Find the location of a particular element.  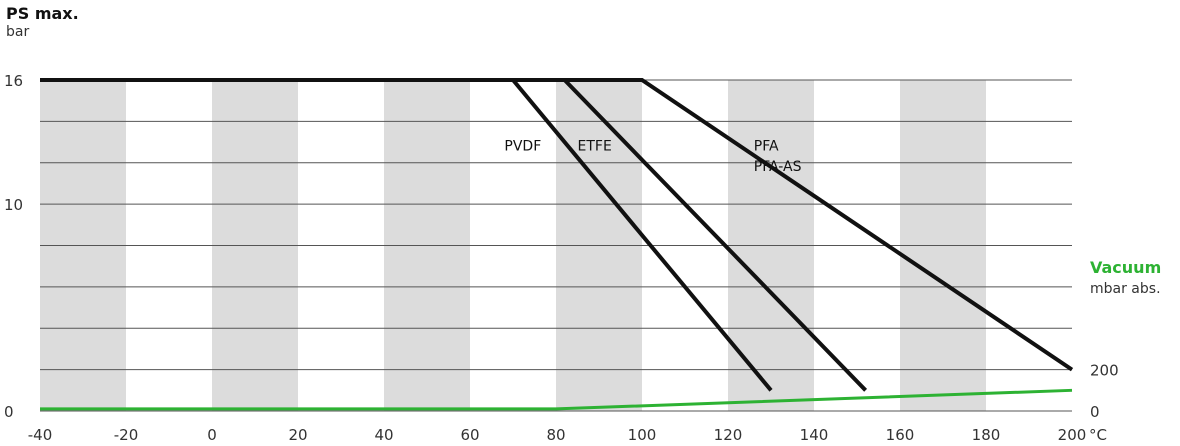

x-tick-label: 100 is located at coordinates (642, 435).